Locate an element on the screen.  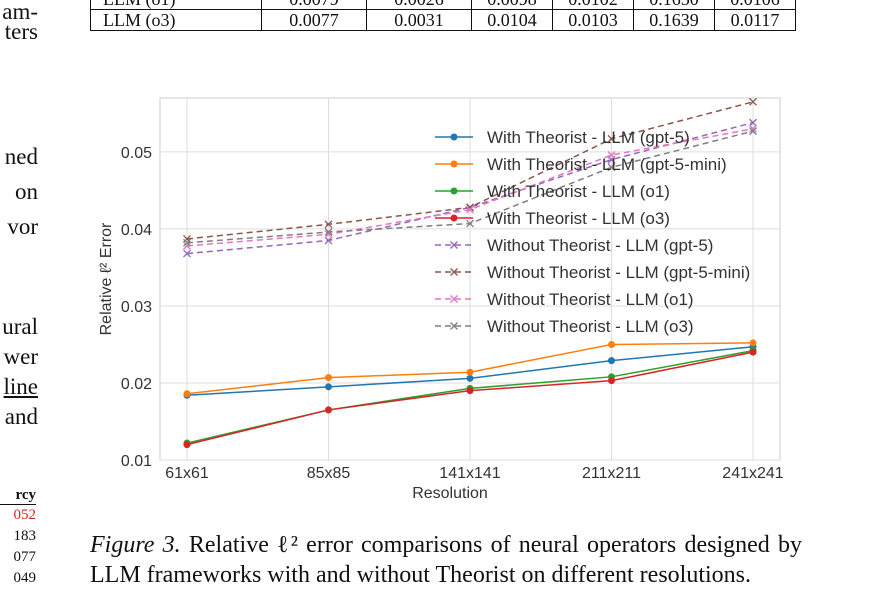
y-tick-label: 0.01 is located at coordinates (136, 461).